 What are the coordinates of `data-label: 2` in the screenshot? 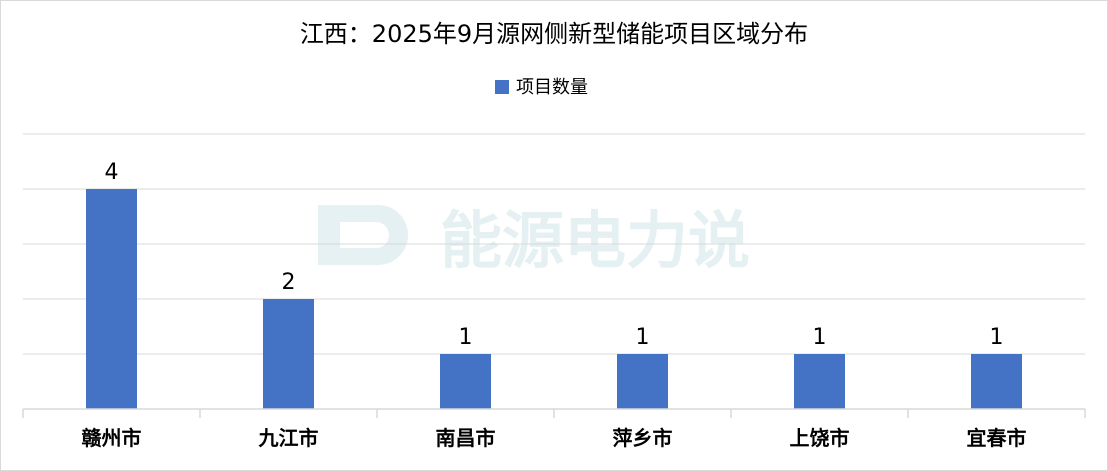 It's located at (289, 282).